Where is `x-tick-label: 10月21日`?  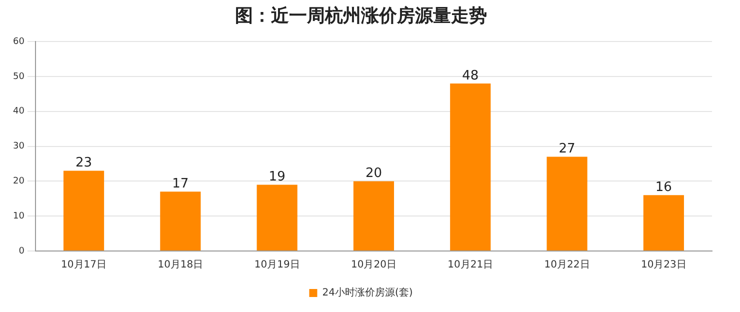
x-tick-label: 10月21日 is located at coordinates (471, 265).